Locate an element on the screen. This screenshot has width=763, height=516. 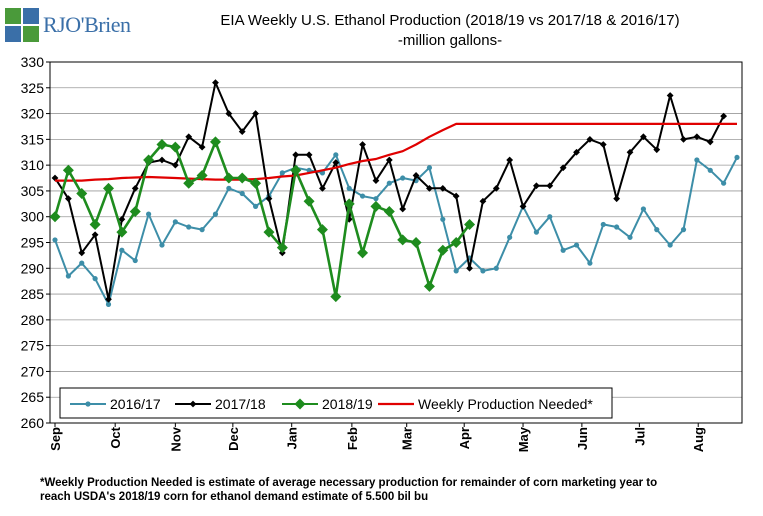
legend-item: 2016/17 is located at coordinates (115, 404).